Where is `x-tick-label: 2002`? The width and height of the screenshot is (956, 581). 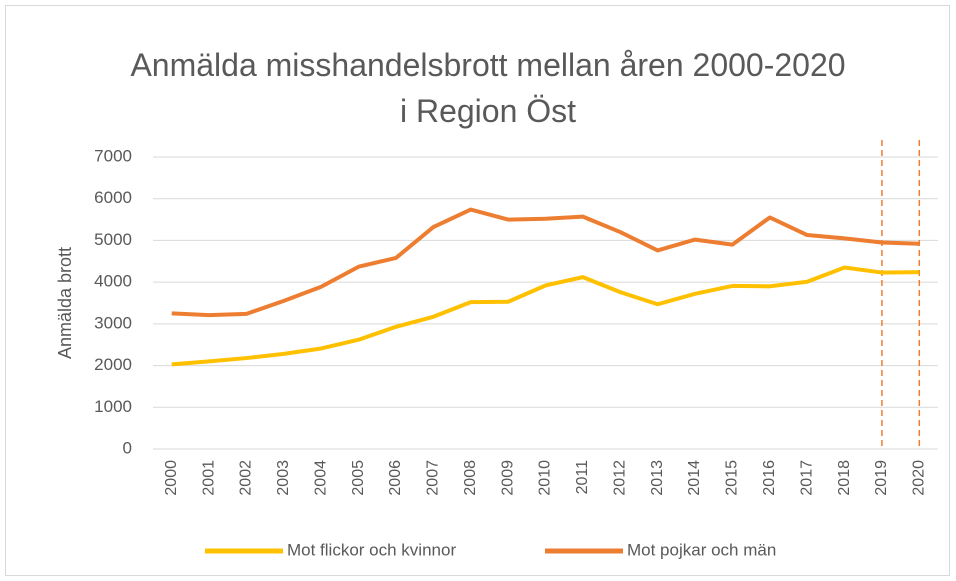 x-tick-label: 2002 is located at coordinates (246, 478).